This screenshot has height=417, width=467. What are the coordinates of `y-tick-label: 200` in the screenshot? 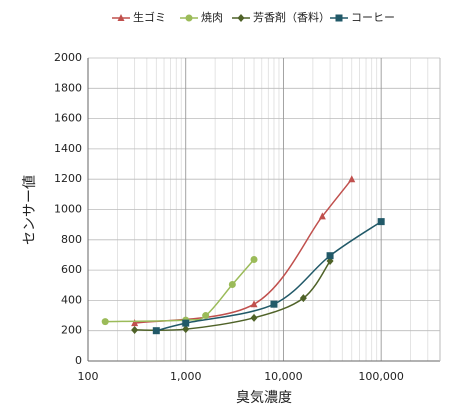 It's located at (71, 330).